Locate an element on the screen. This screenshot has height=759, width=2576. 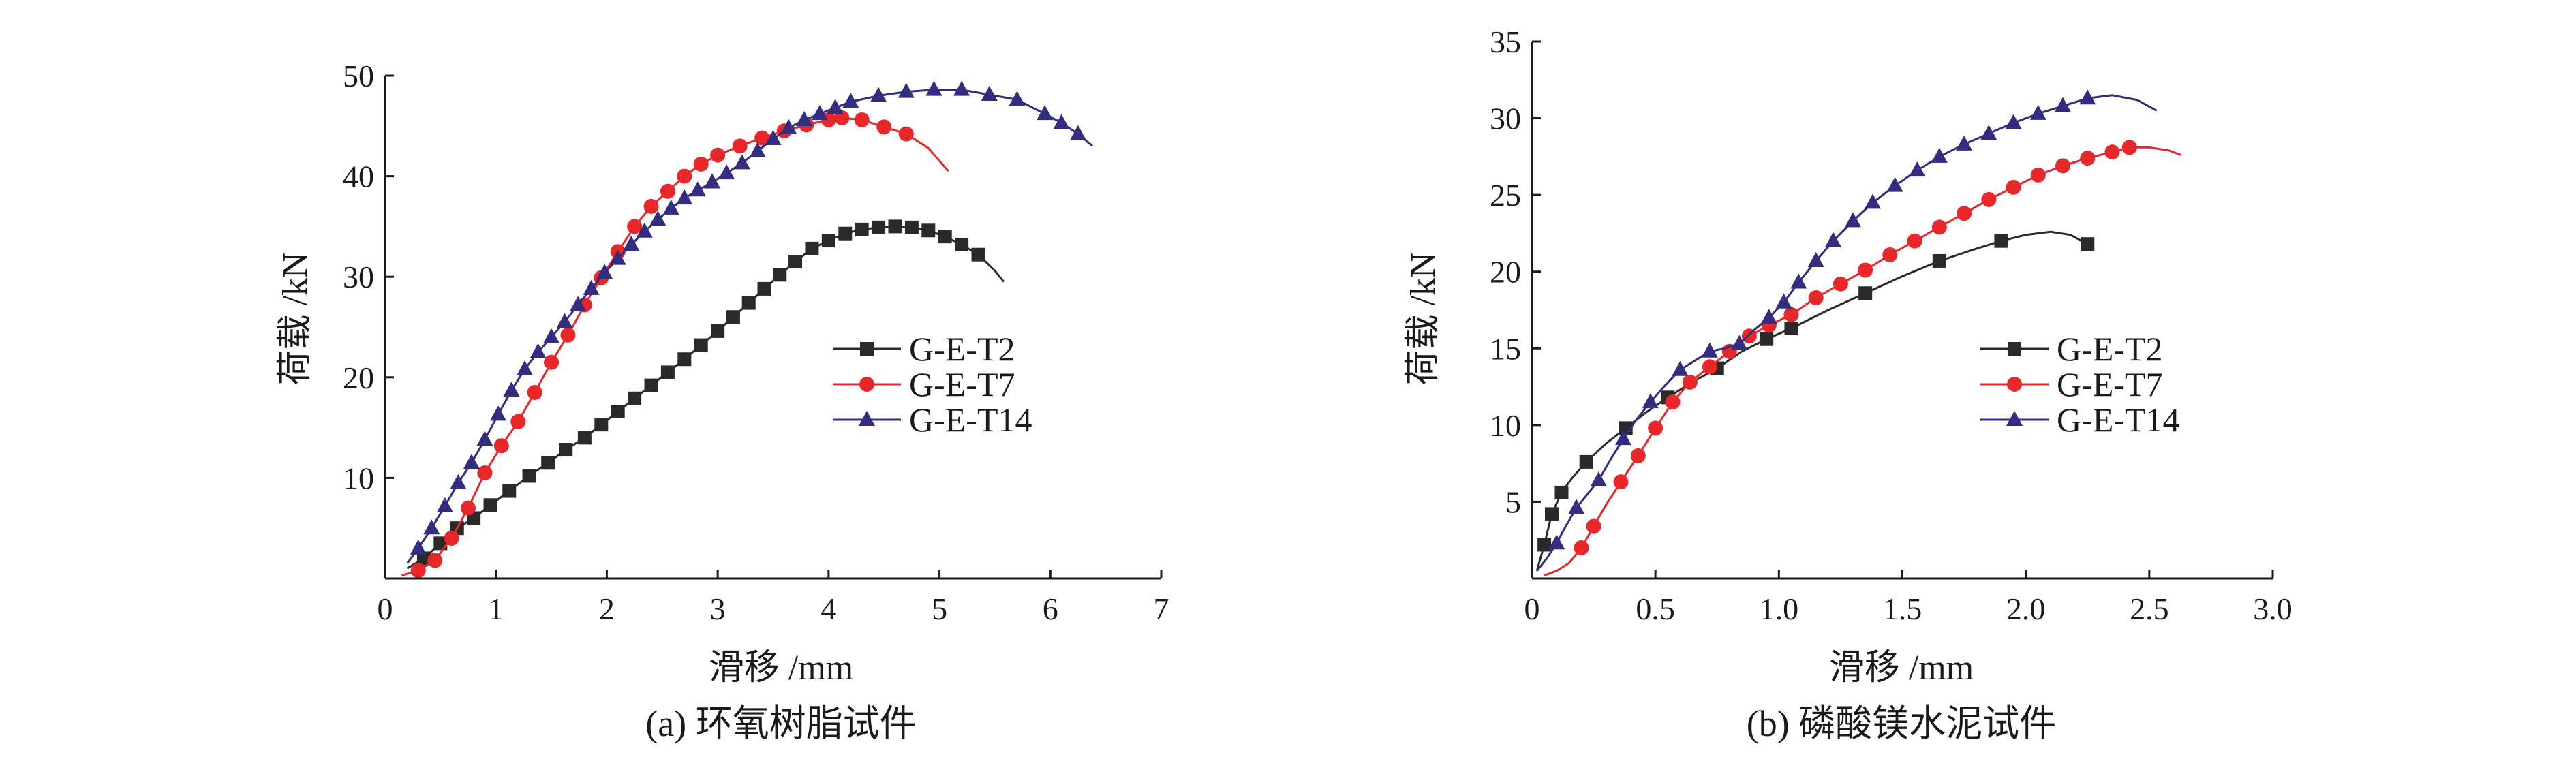
chart-b-y-tick-label: 30 is located at coordinates (1506, 119).